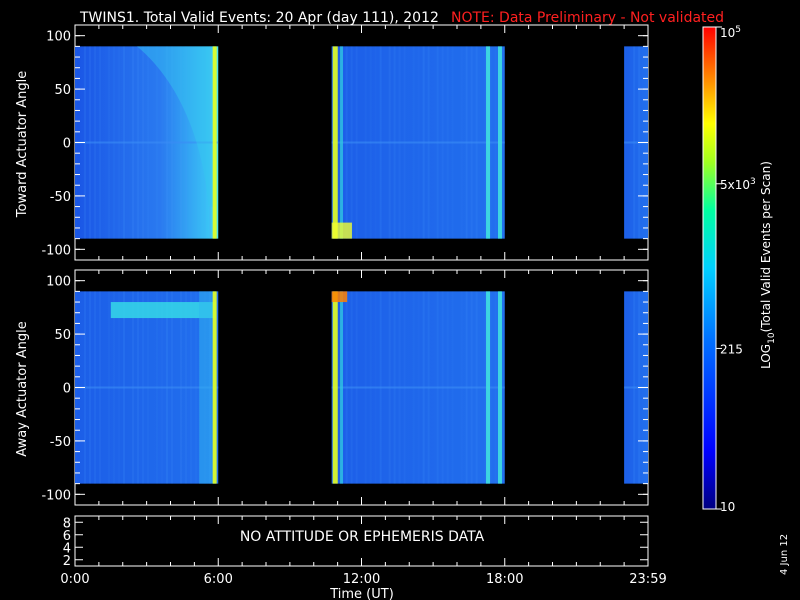  Describe the element at coordinates (766, 246) in the screenshot. I see `colorbar-label-rest: (Total Valid Events per Scan)` at that location.